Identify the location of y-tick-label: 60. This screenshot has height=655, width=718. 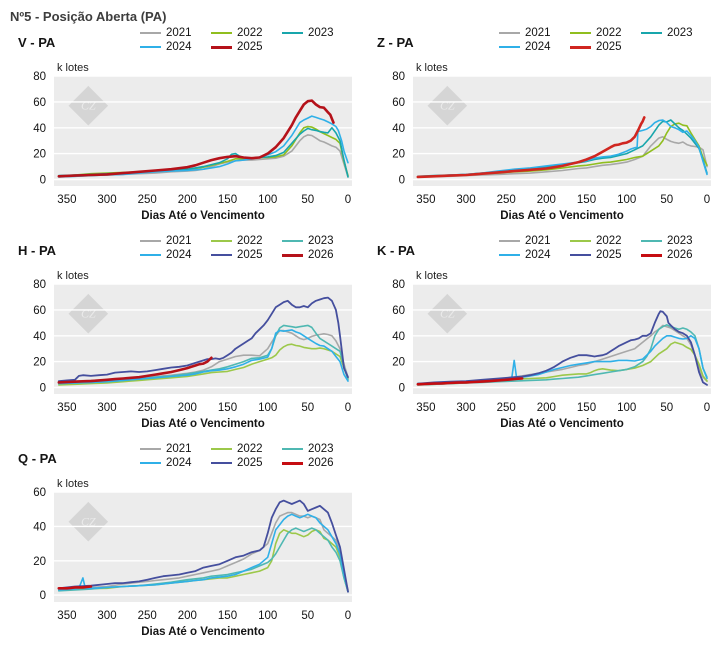
(398, 311).